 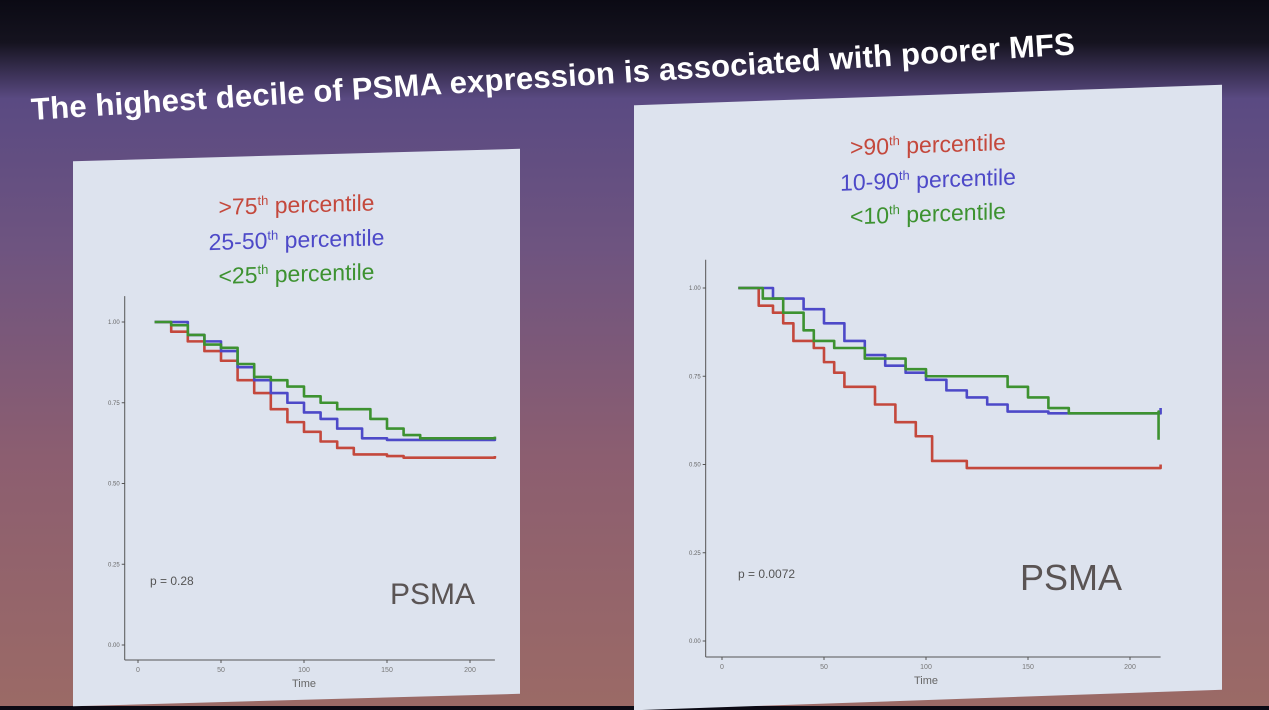 What do you see at coordinates (766, 574) in the screenshot?
I see `p-value: p = 0.0072` at bounding box center [766, 574].